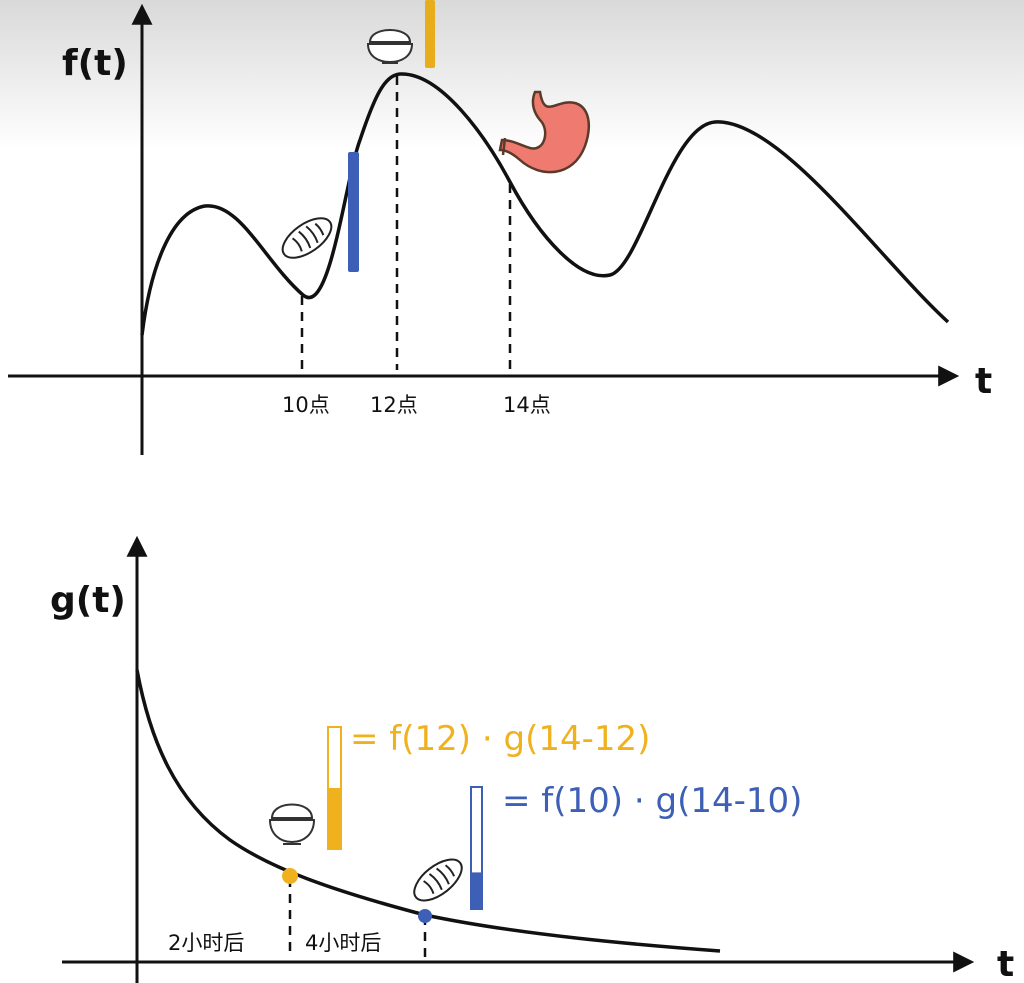 This screenshot has width=1024, height=983. I want to click on stomach-icon, so click(544, 132).